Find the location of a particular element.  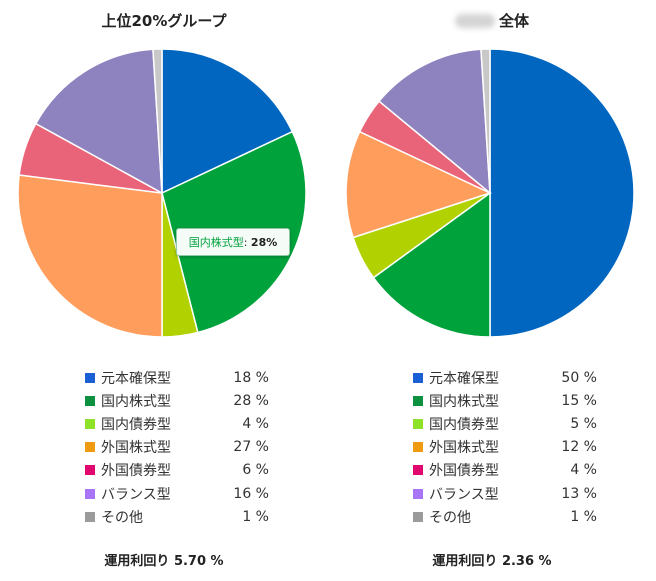

chart-title-text: 上位20%グループ is located at coordinates (164, 21).